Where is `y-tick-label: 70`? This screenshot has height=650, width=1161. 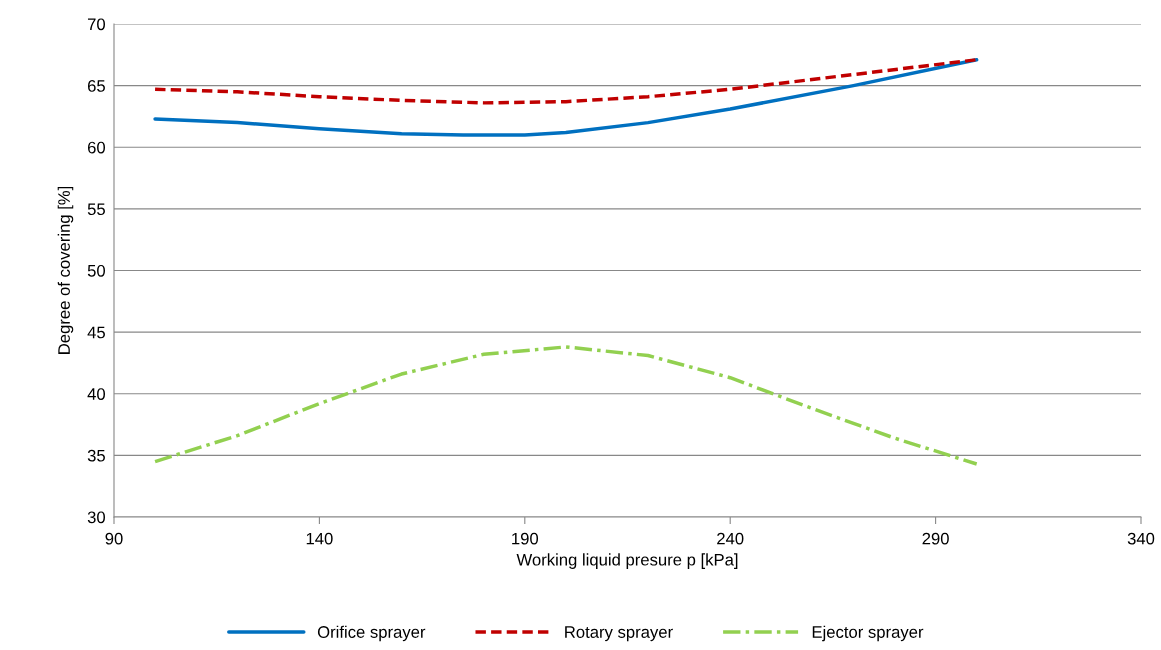
y-tick-label: 70 is located at coordinates (96, 24).